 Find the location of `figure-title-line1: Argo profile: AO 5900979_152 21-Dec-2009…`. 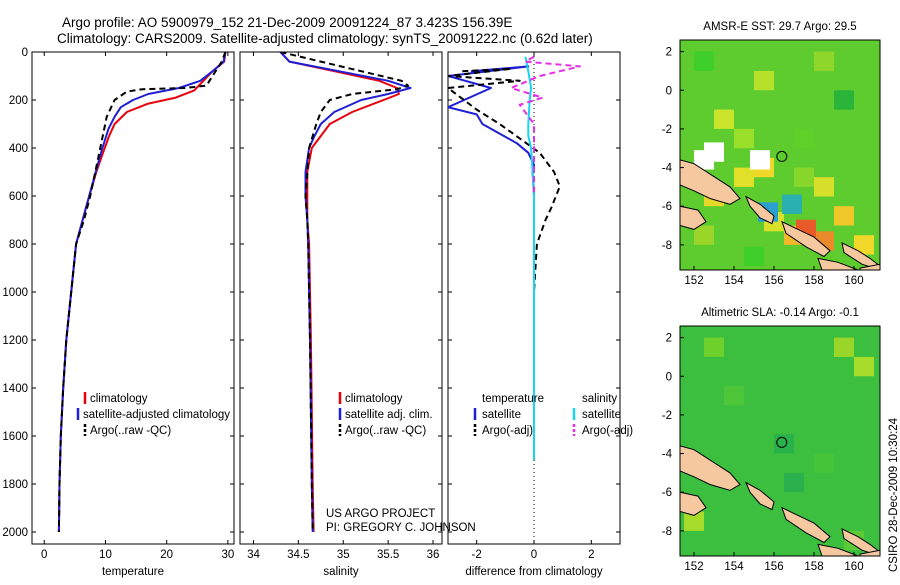

figure-title-line1: Argo profile: AO 5900979_152 21-Dec-2009… is located at coordinates (287, 22).